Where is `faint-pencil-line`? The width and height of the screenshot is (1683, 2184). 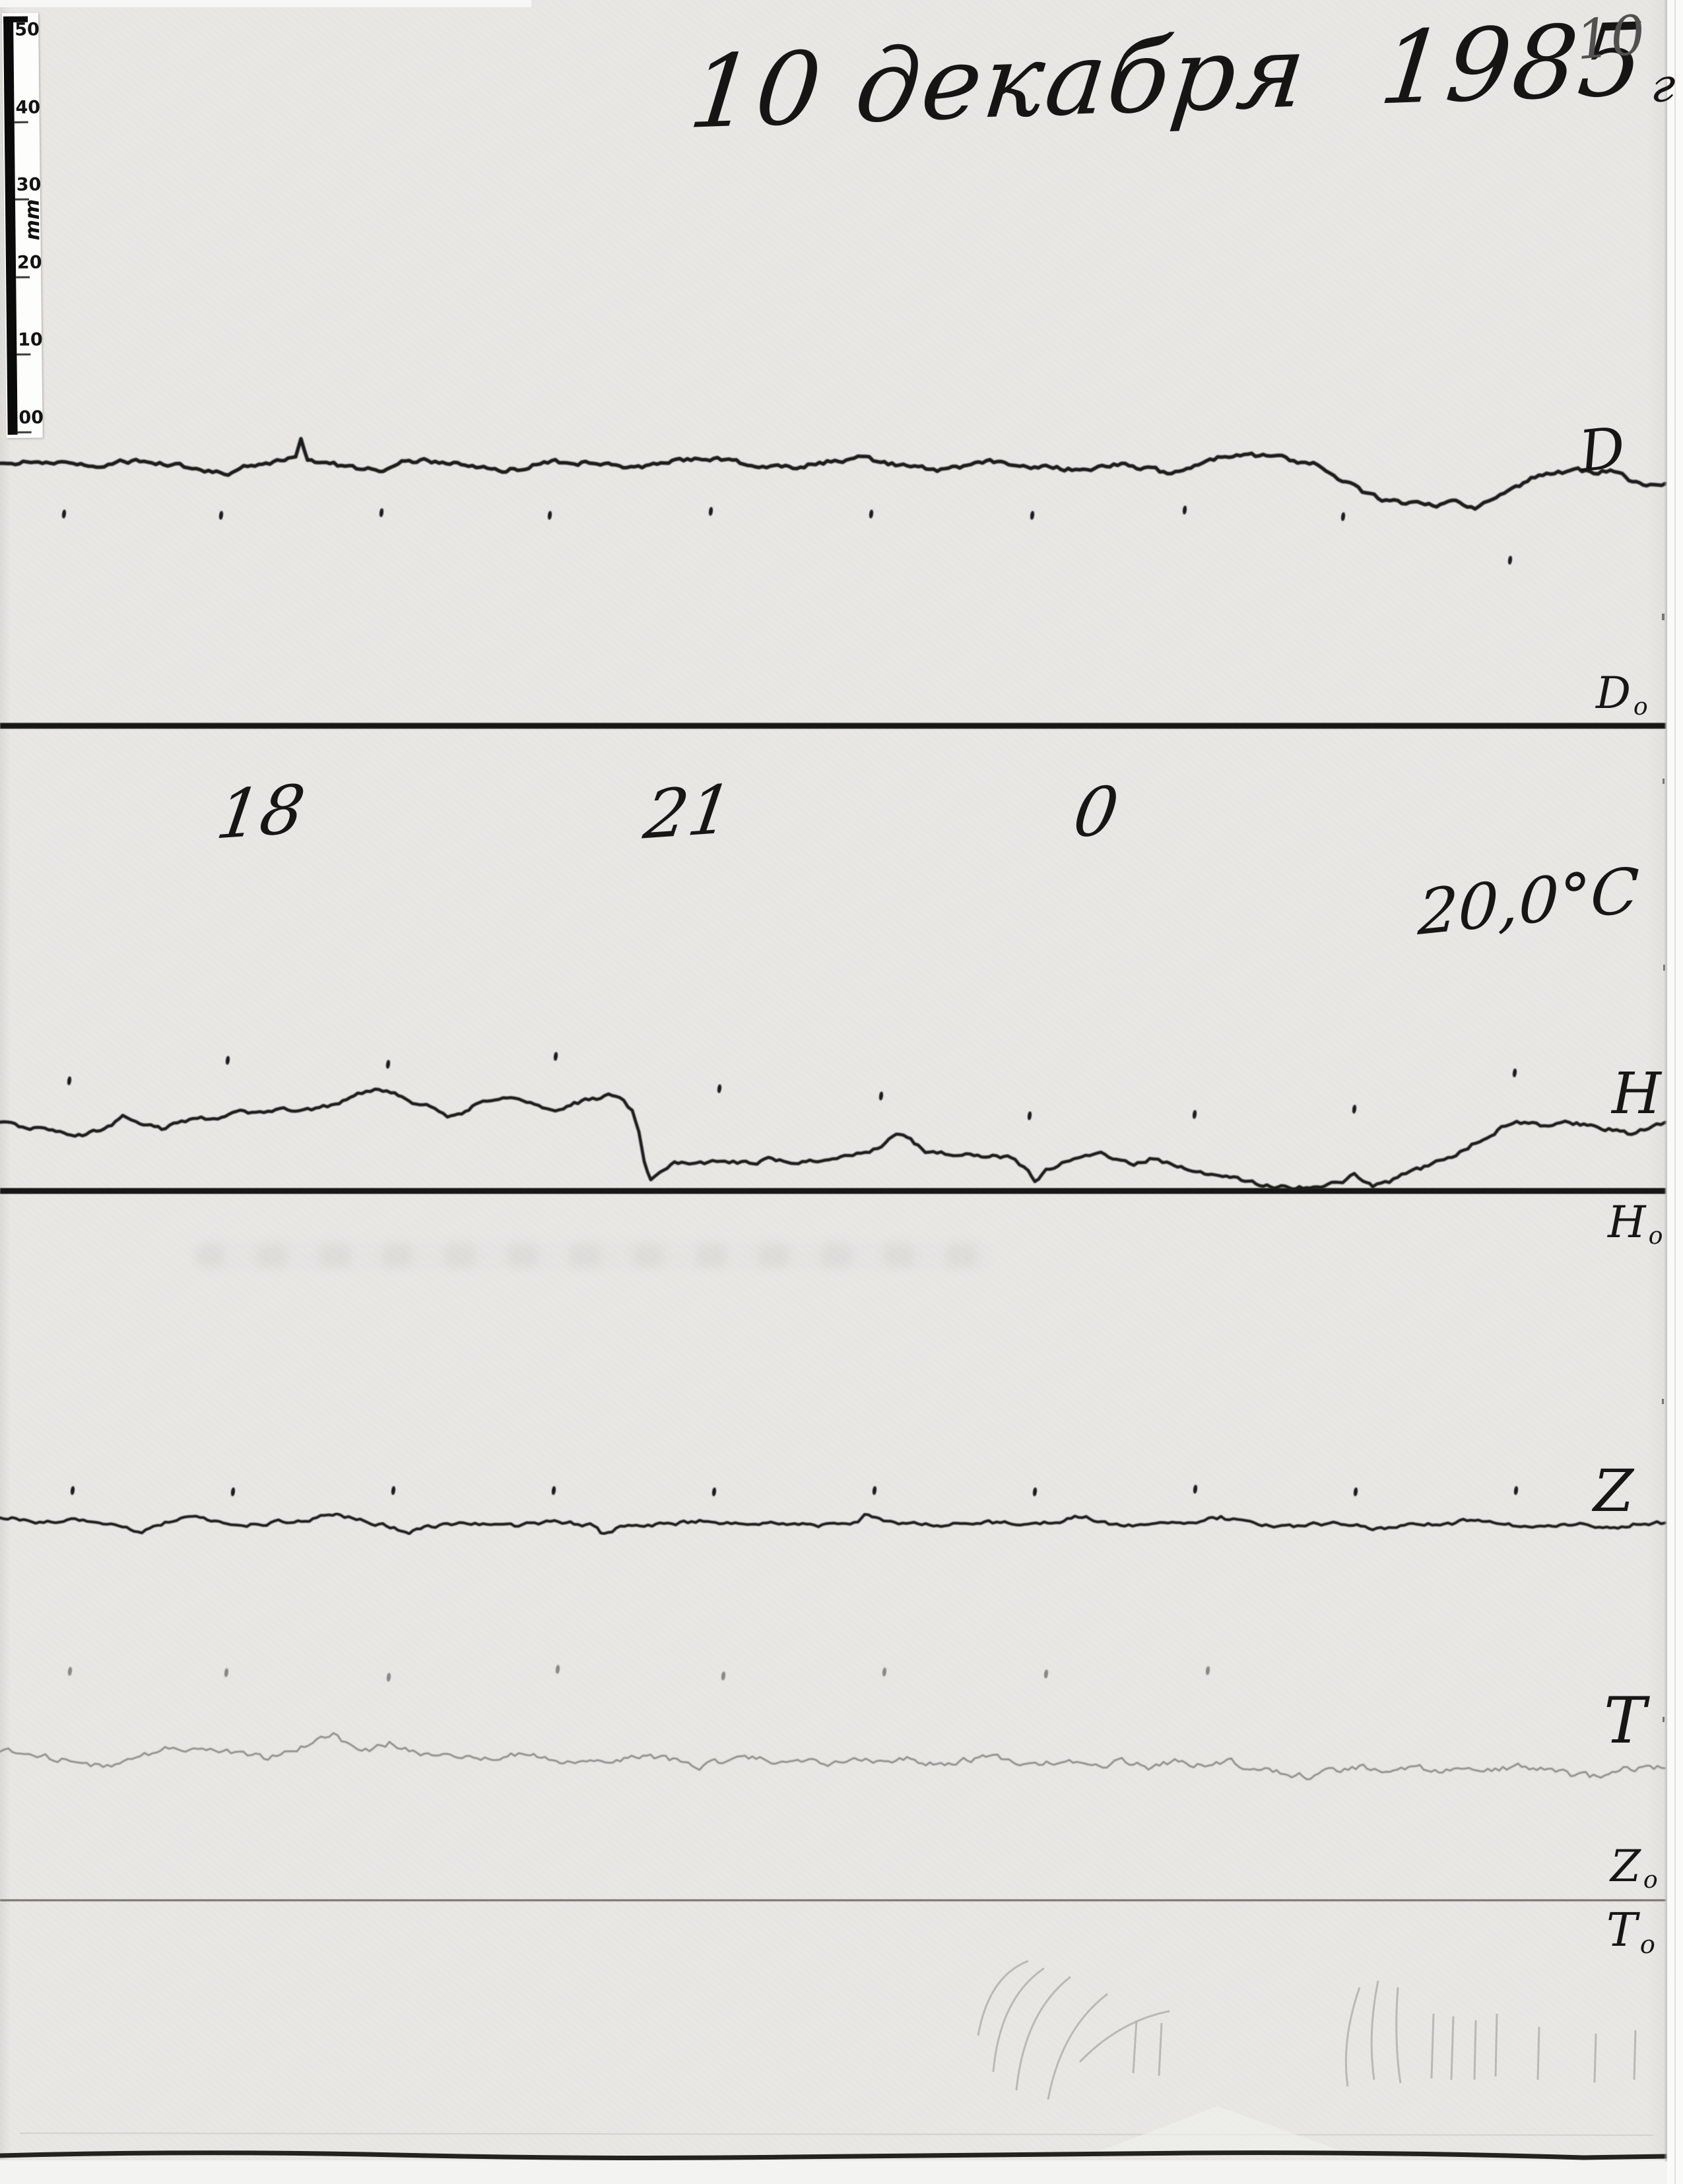
faint-pencil-line is located at coordinates (837, 2134).